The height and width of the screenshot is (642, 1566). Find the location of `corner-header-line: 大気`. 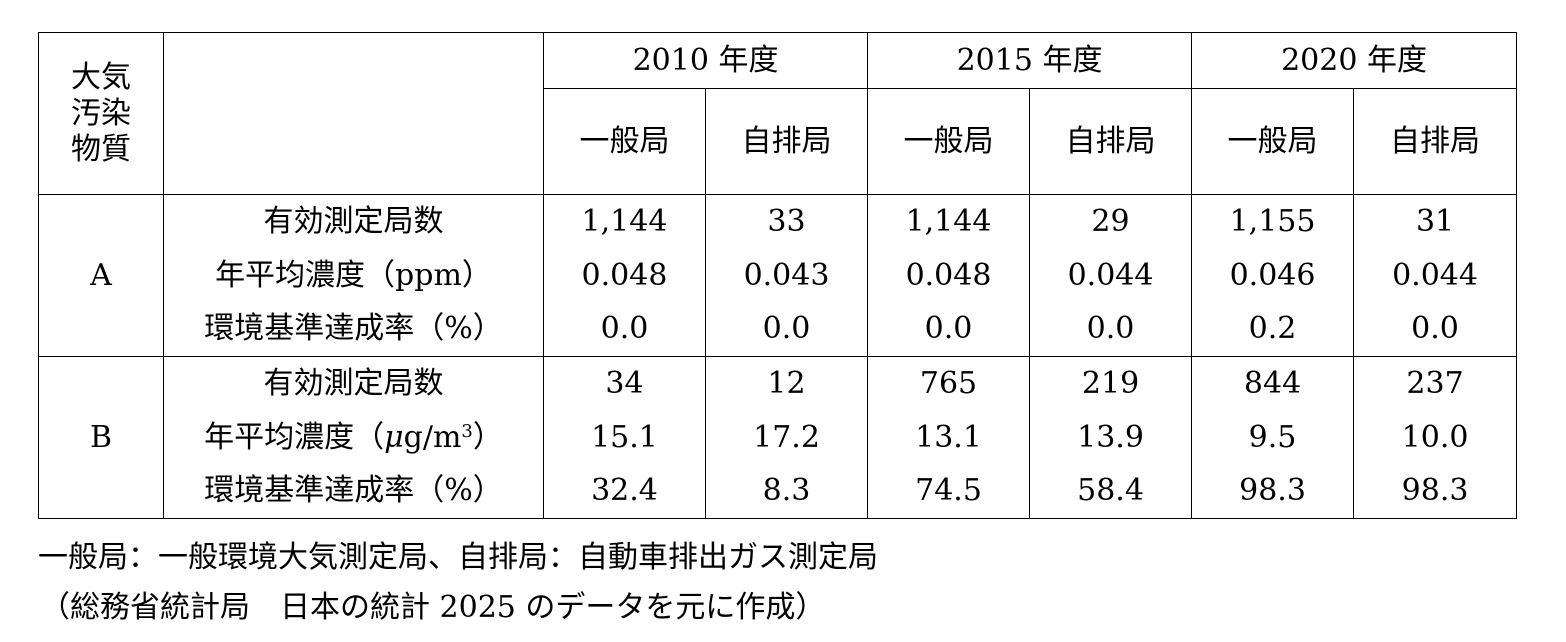

corner-header-line: 大気 is located at coordinates (101, 77).